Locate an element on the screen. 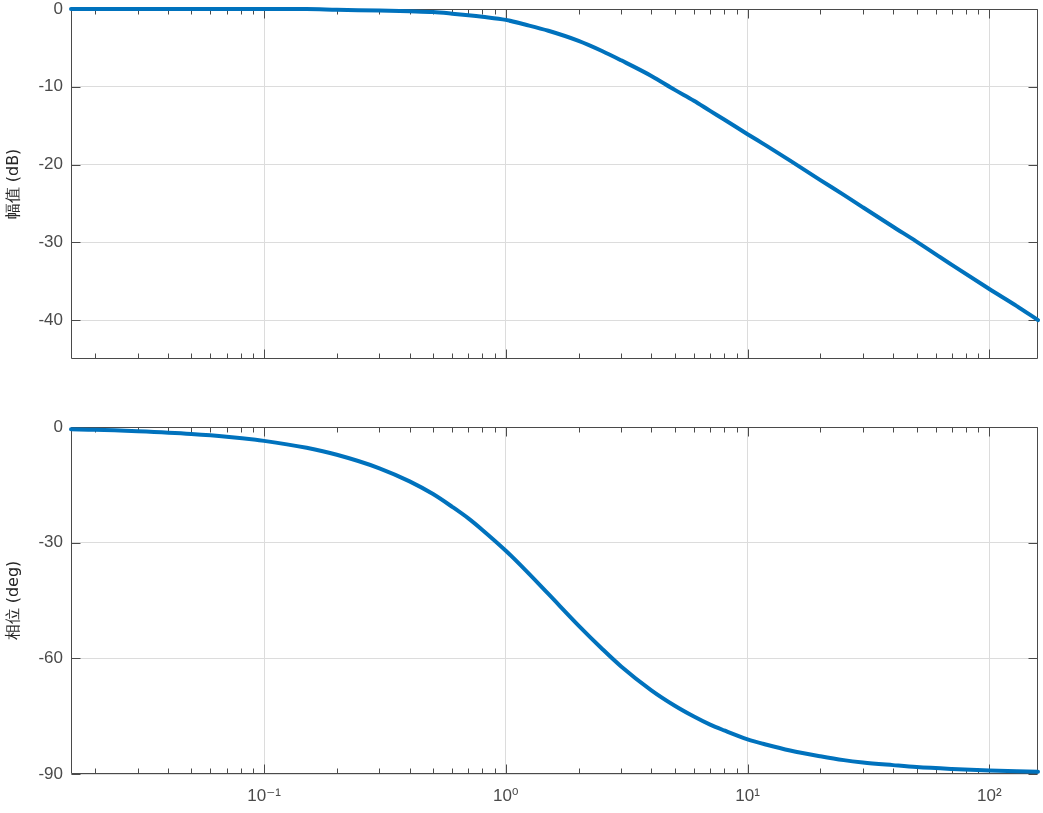 The width and height of the screenshot is (1043, 813). y-axis-title: 幅值 (dB) is located at coordinates (12, 184).